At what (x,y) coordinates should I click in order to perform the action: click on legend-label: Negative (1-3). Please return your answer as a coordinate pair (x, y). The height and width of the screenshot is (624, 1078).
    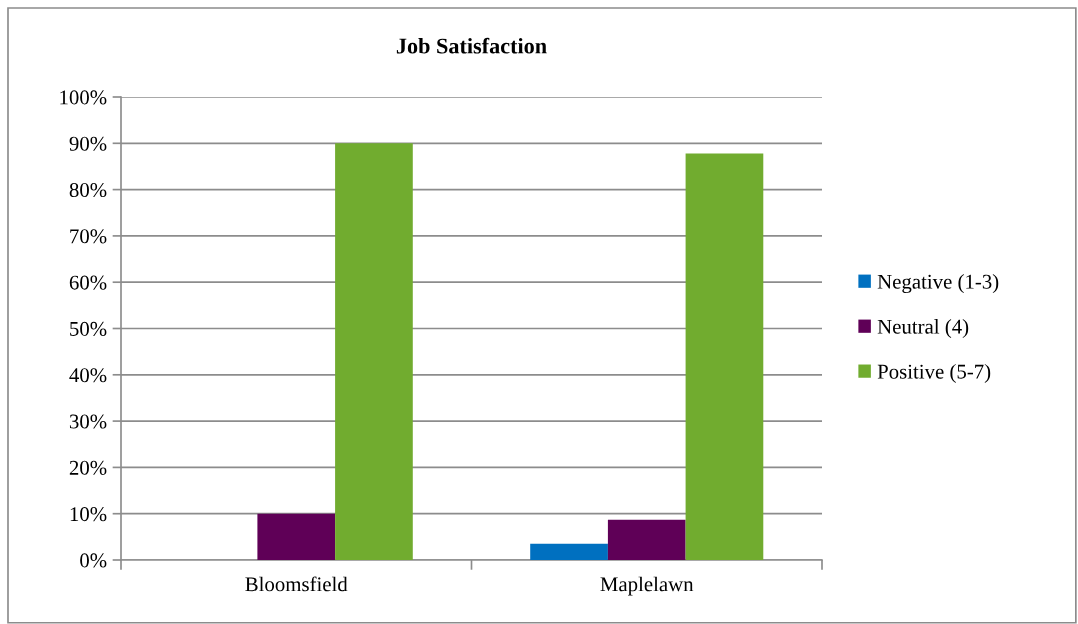
    Looking at the image, I should click on (938, 284).